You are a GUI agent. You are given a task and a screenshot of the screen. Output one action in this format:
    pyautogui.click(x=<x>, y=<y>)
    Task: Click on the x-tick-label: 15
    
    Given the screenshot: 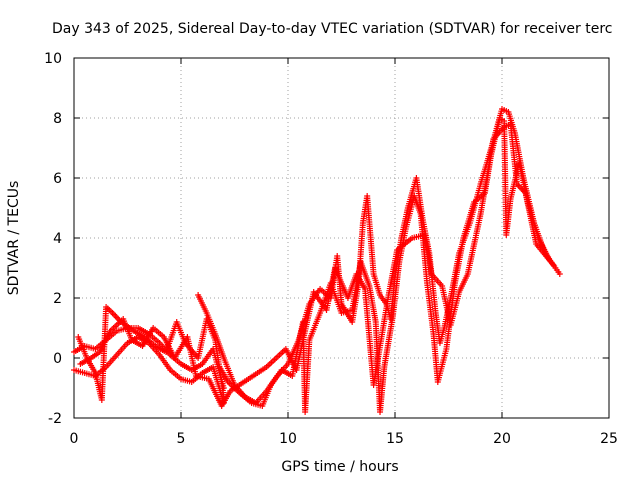 What is the action you would take?
    pyautogui.click(x=395, y=439)
    